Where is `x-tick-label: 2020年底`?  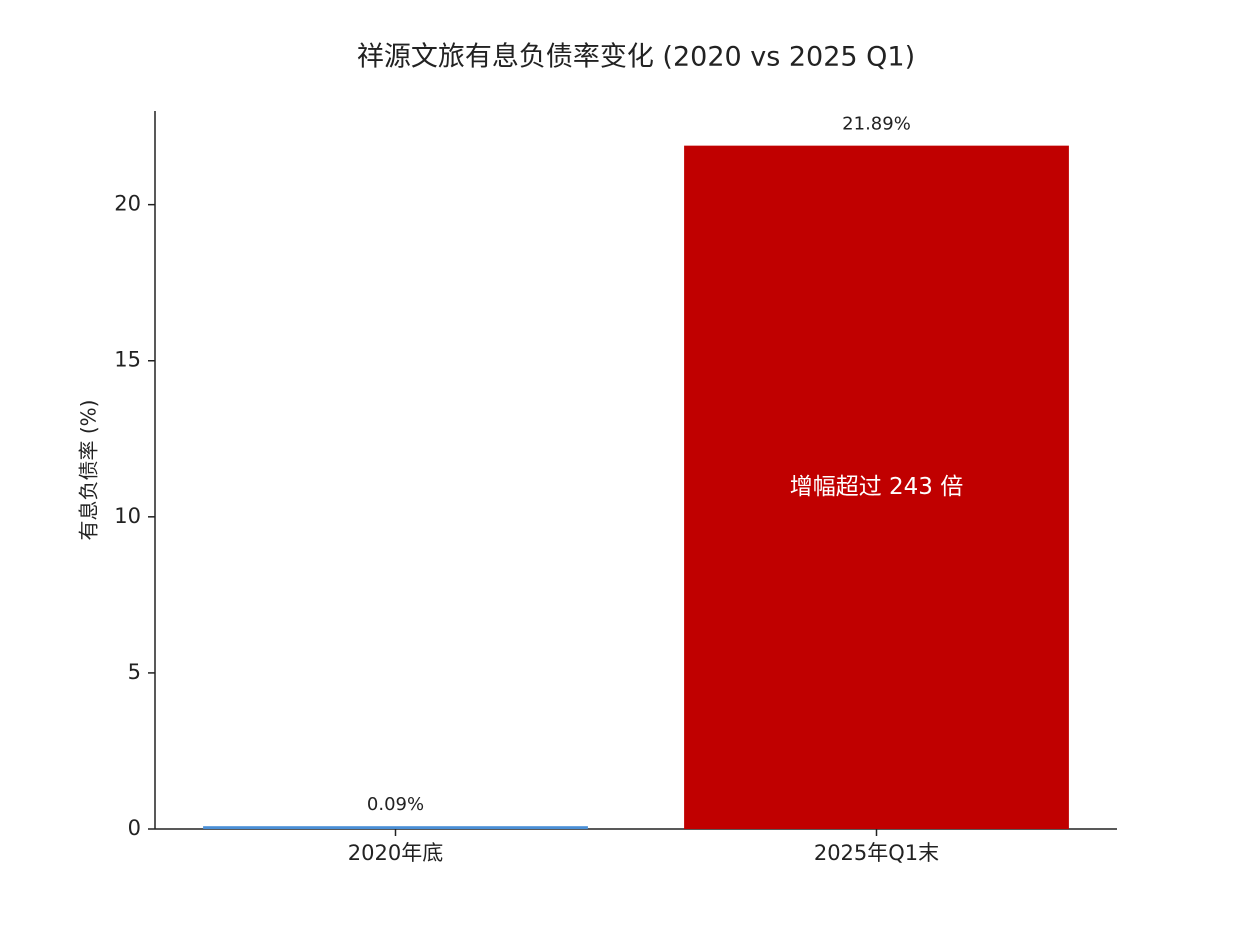
x-tick-label: 2020年底 is located at coordinates (395, 853).